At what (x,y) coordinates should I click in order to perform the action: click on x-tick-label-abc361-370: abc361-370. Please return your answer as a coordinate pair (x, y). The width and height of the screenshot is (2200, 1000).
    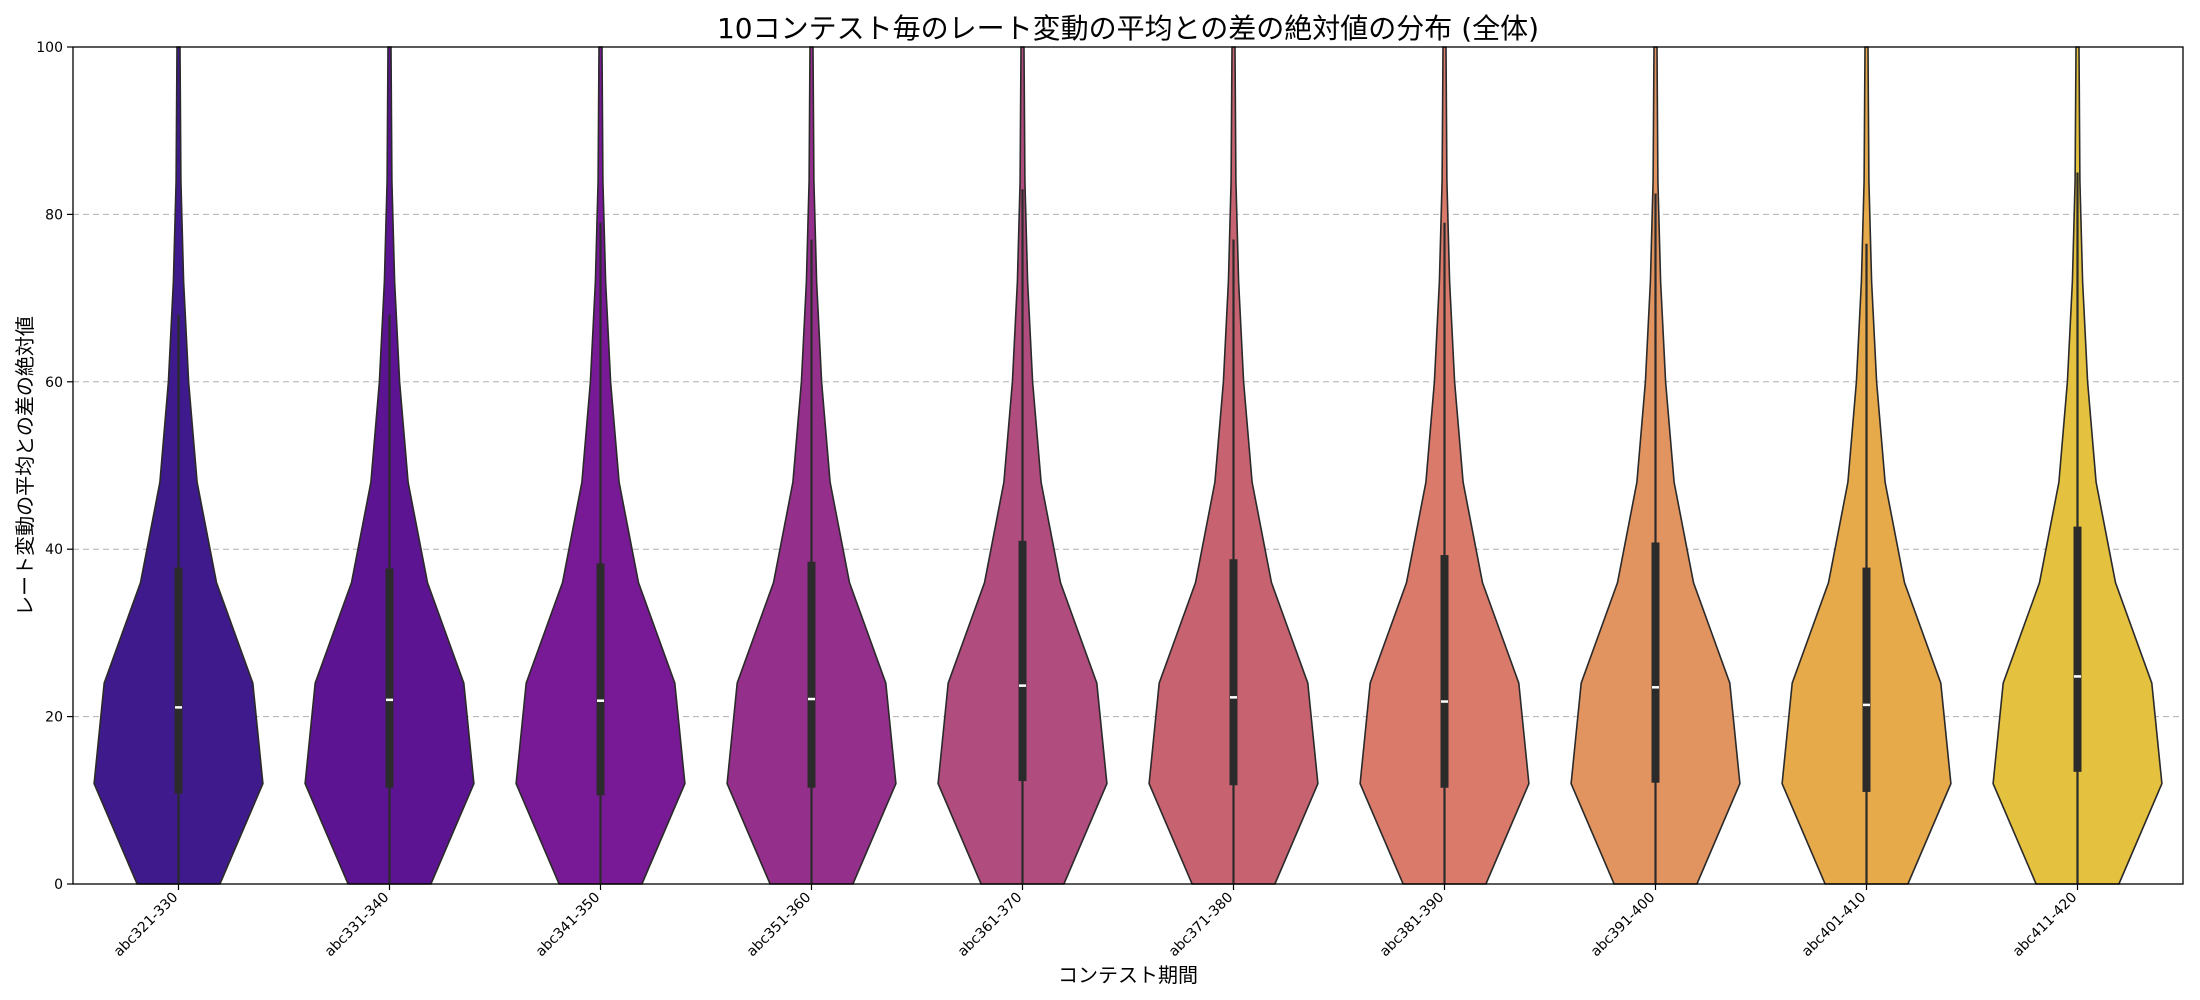
    Looking at the image, I should click on (990, 925).